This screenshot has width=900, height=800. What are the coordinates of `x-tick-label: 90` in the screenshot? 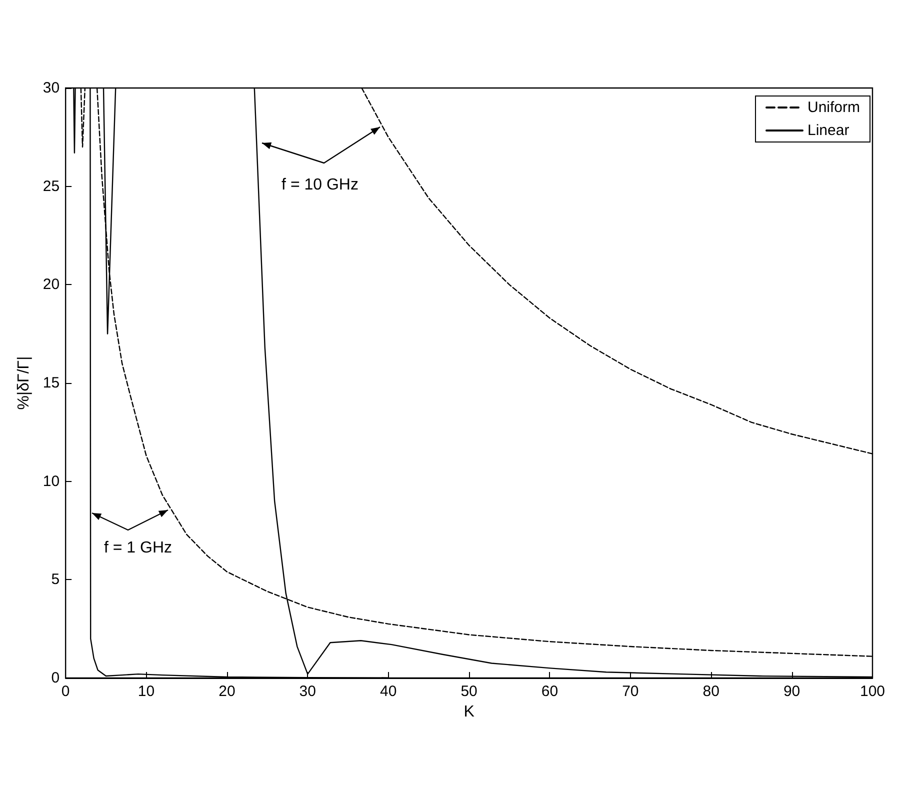 It's located at (791, 691).